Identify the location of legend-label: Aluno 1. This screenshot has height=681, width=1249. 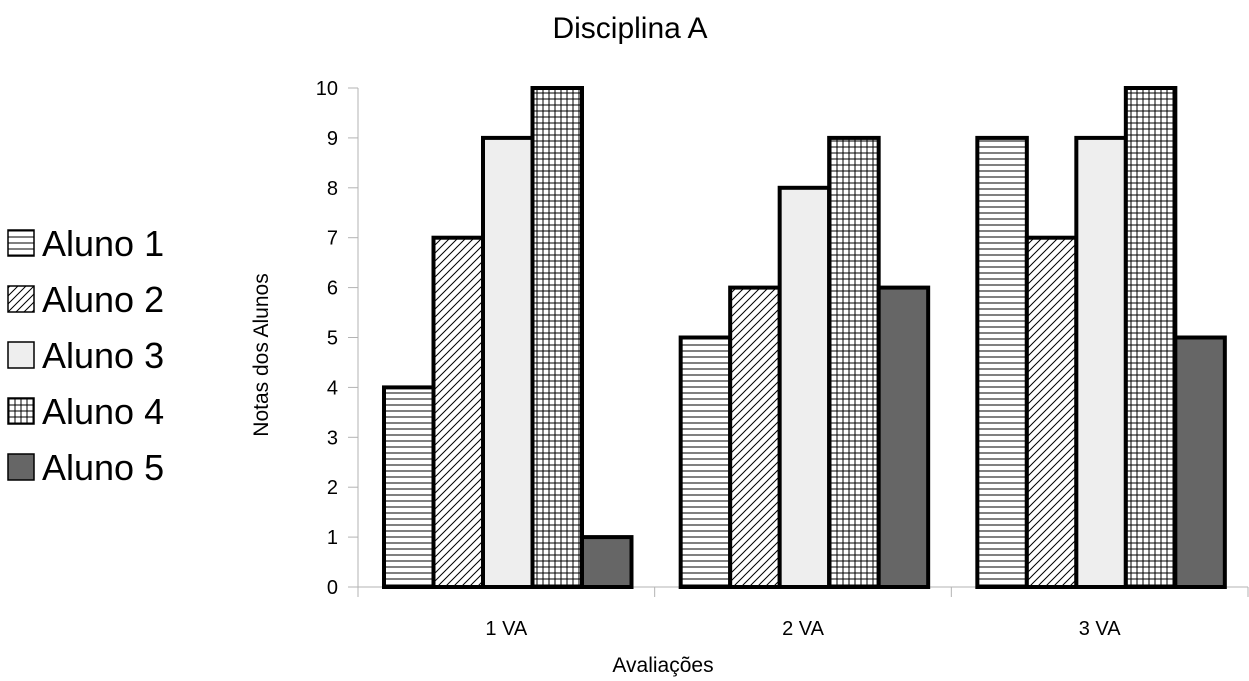
(103, 243).